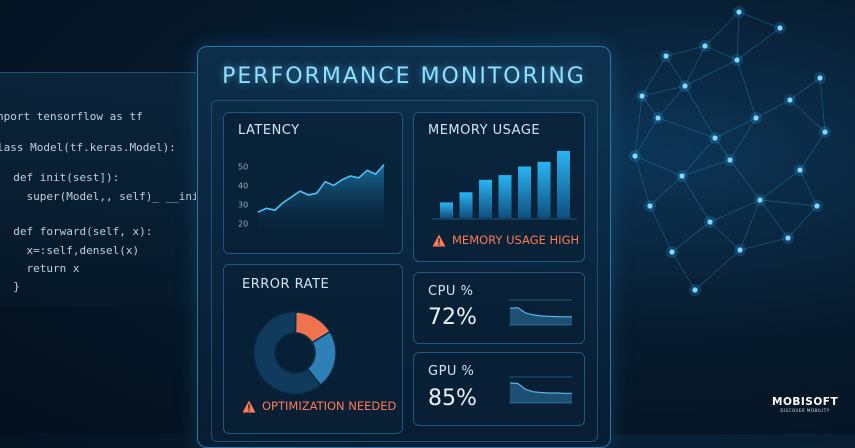 This screenshot has height=448, width=855. I want to click on mobisoft-logo: MOBISOFT DISCOVER MOBILITY, so click(805, 404).